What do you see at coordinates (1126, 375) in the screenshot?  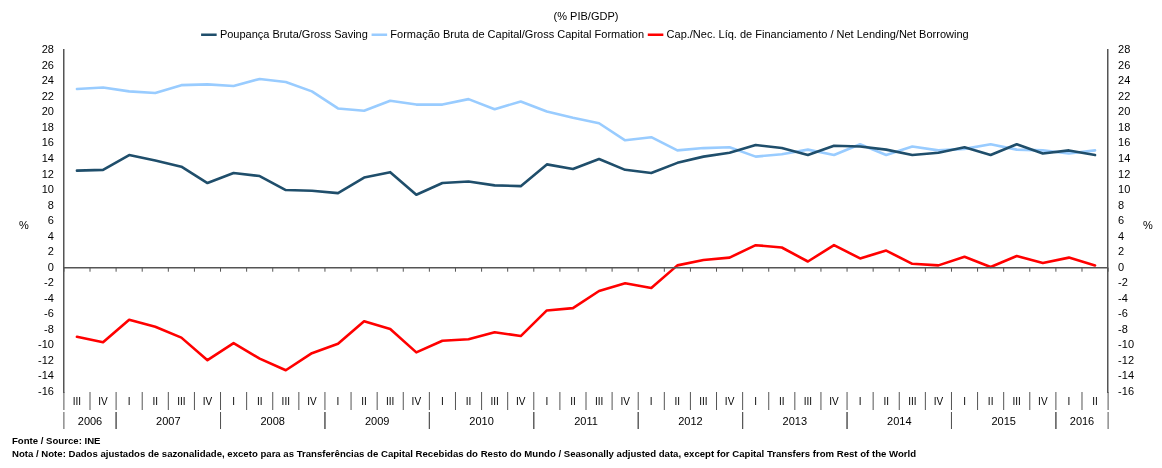 I see `y2-tick-label: -14` at bounding box center [1126, 375].